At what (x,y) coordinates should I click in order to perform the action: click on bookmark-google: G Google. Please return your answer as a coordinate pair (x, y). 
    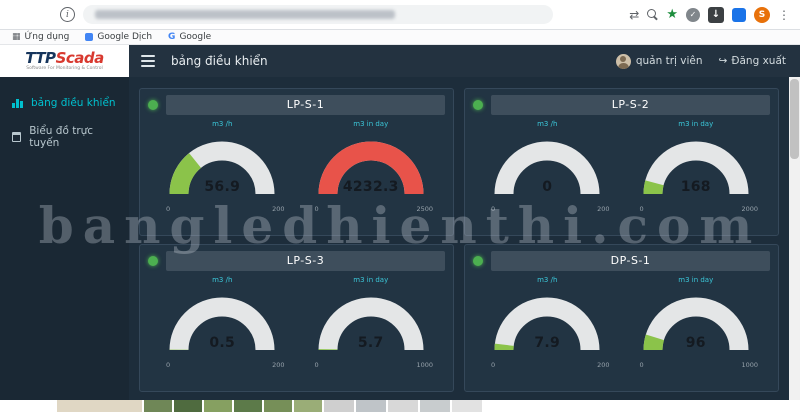
    Looking at the image, I should click on (189, 37).